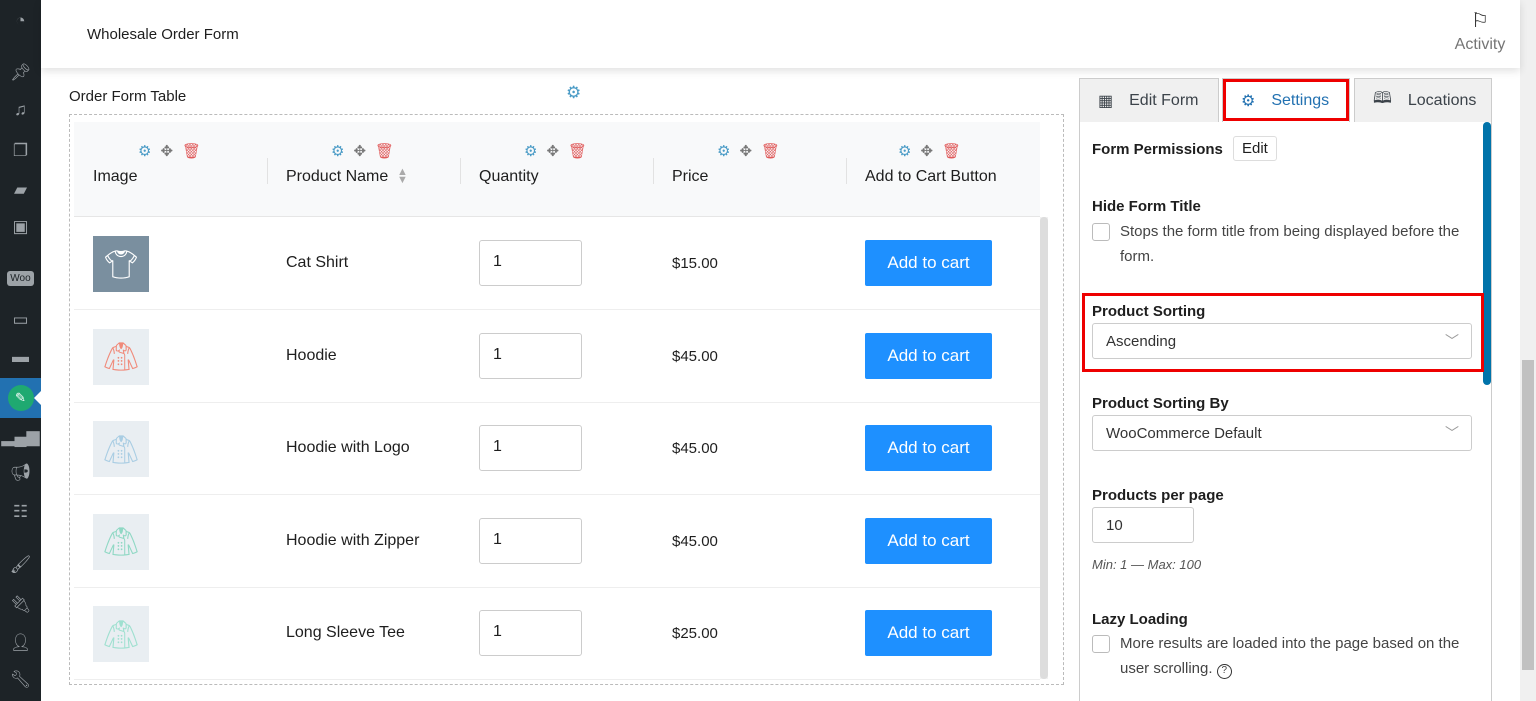 The height and width of the screenshot is (701, 1536). What do you see at coordinates (1147, 564) in the screenshot?
I see `per-page-hint: Min: 1 — Max: 100` at bounding box center [1147, 564].